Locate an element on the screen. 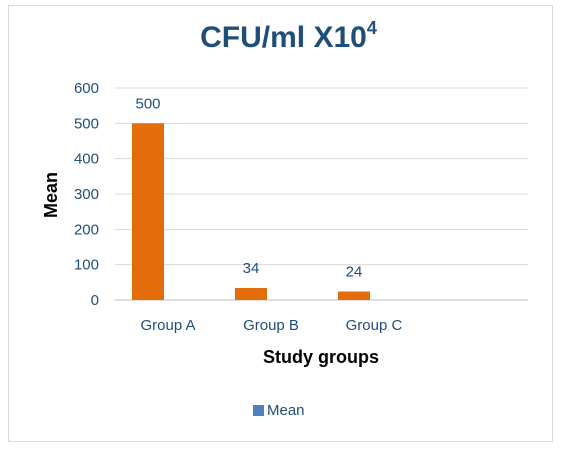 The width and height of the screenshot is (577, 452). x-axis-title: Study groups is located at coordinates (321, 357).